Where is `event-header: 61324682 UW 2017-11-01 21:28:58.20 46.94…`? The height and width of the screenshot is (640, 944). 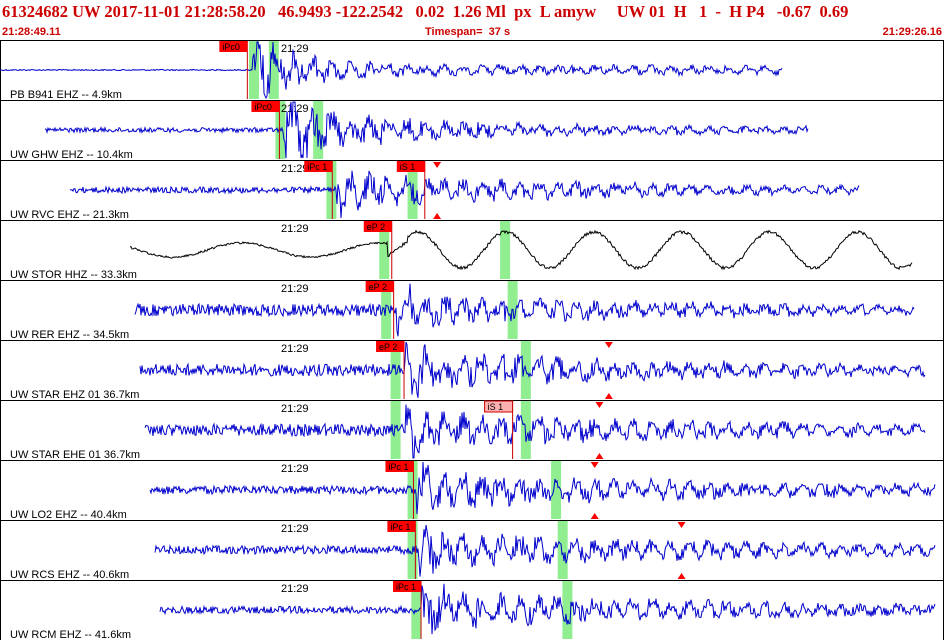
event-header: 61324682 UW 2017-11-01 21:28:58.20 46.94… is located at coordinates (472, 20).